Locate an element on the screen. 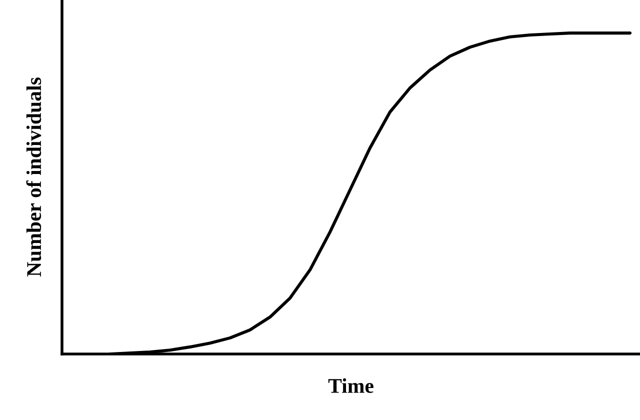 This screenshot has height=420, width=640. x-axis-title: Time is located at coordinates (351, 385).